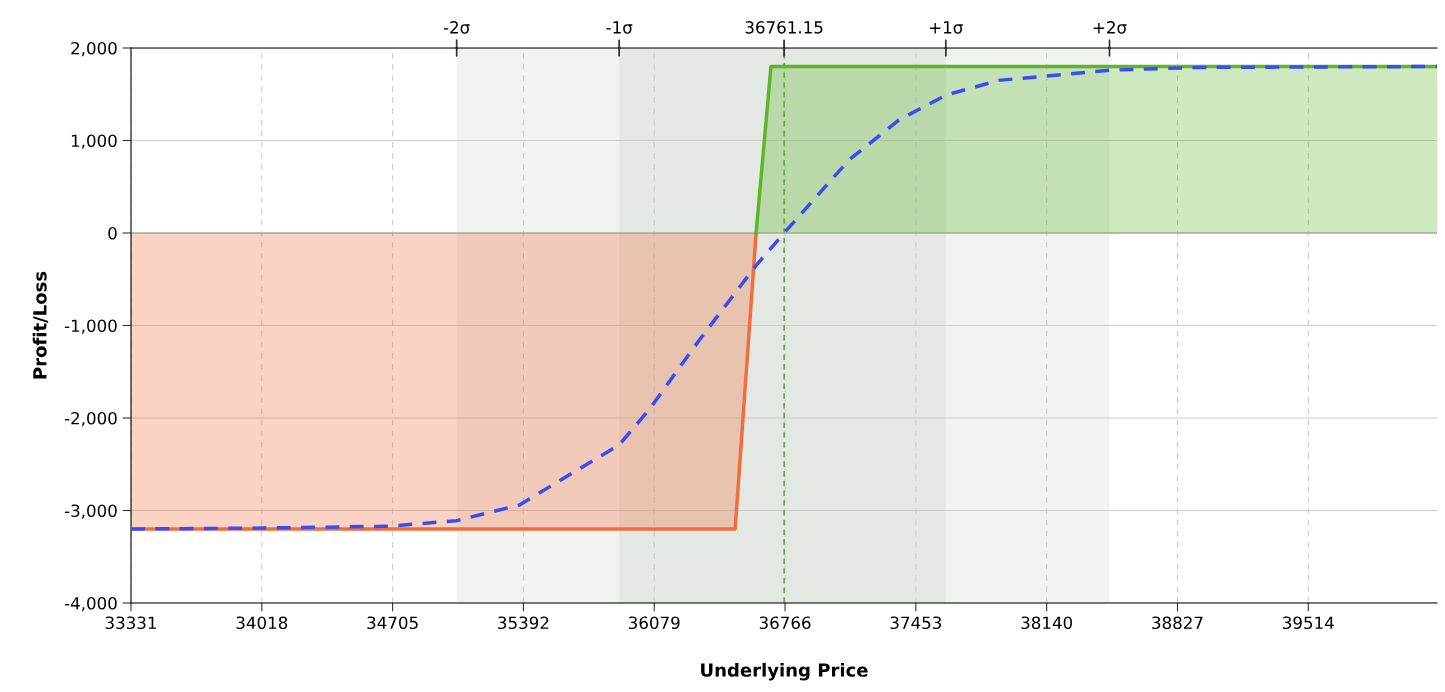 The image size is (1445, 692). I want to click on x-tick-label: 35392, so click(523, 623).